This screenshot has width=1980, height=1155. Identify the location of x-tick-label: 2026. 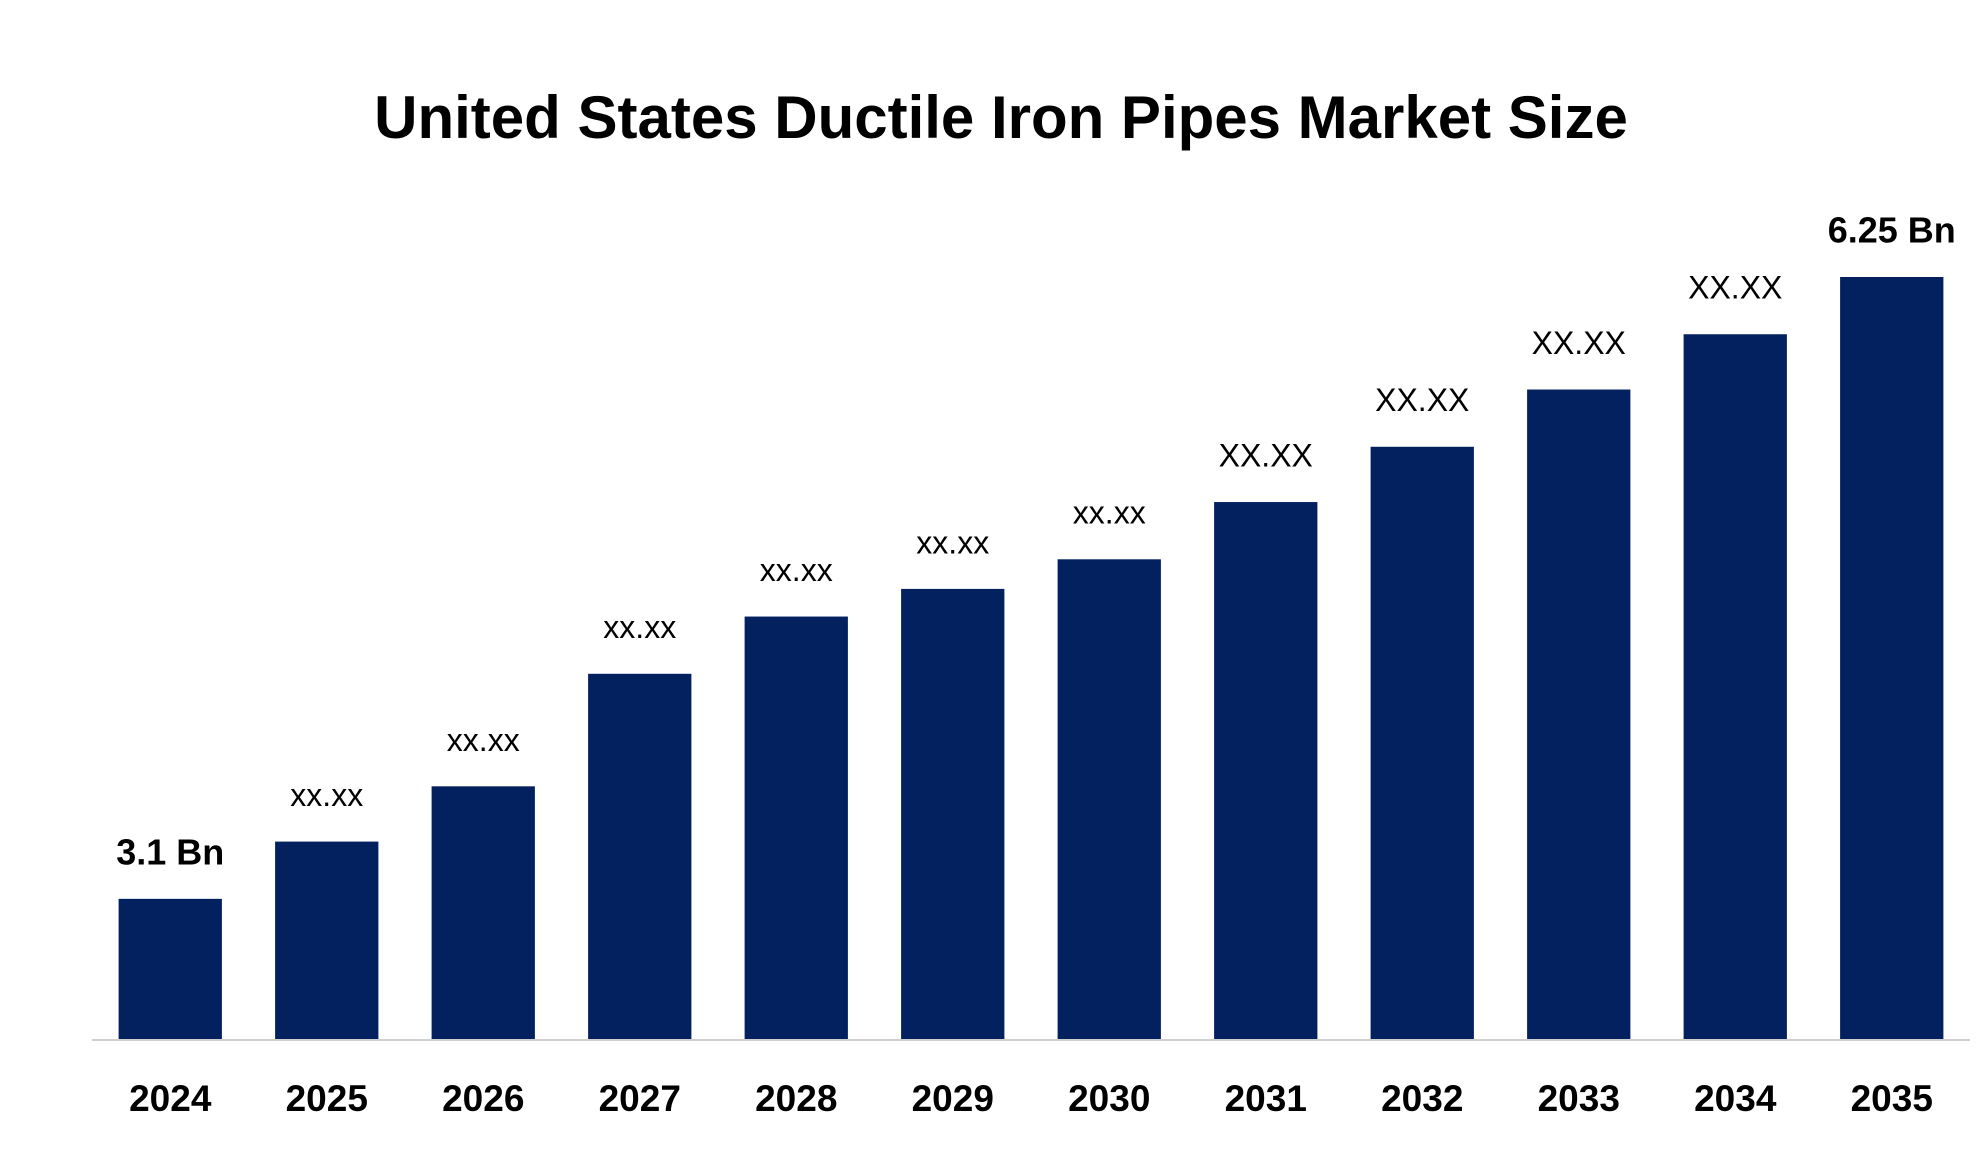
(483, 1098).